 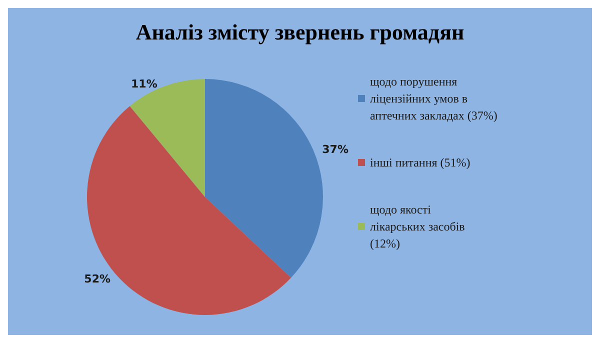 I want to click on data-label: 52%, so click(x=97, y=279).